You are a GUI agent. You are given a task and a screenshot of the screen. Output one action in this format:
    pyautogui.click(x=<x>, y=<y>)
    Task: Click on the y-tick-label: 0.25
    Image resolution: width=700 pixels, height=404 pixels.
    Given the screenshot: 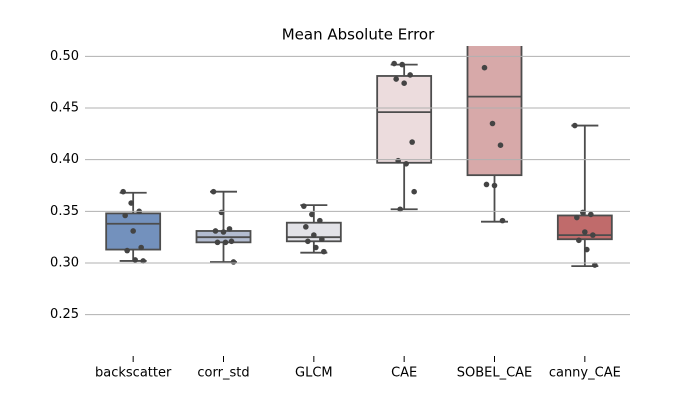 What is the action you would take?
    pyautogui.click(x=64, y=314)
    